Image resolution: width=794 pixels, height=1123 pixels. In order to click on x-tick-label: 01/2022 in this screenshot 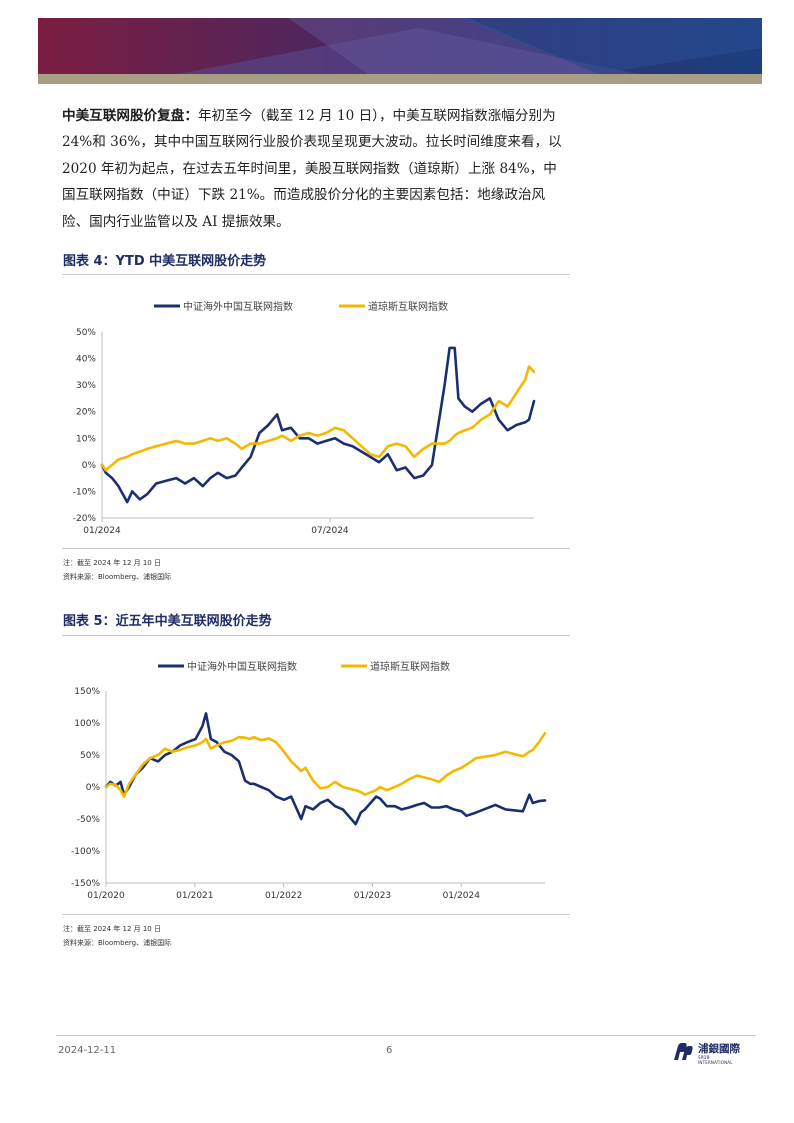, I will do `click(283, 896)`.